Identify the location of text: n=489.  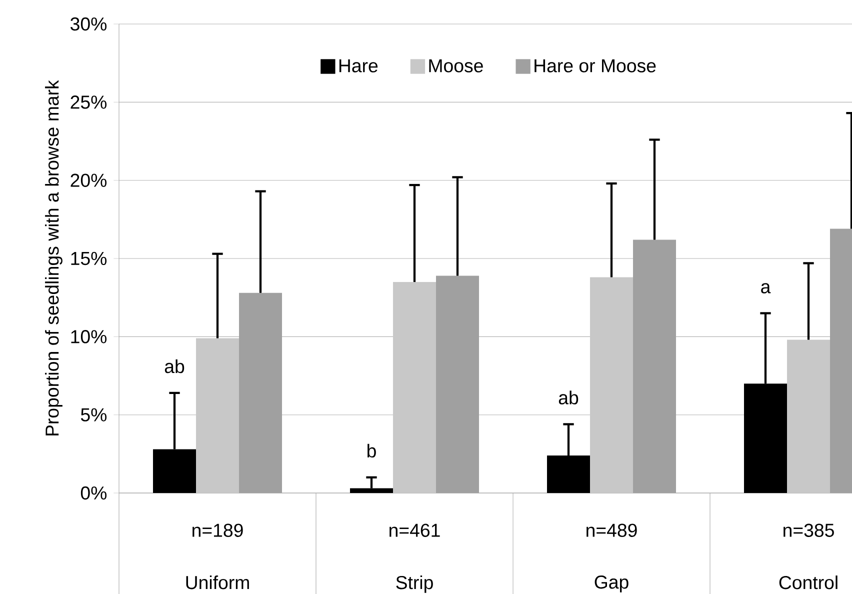
(611, 530).